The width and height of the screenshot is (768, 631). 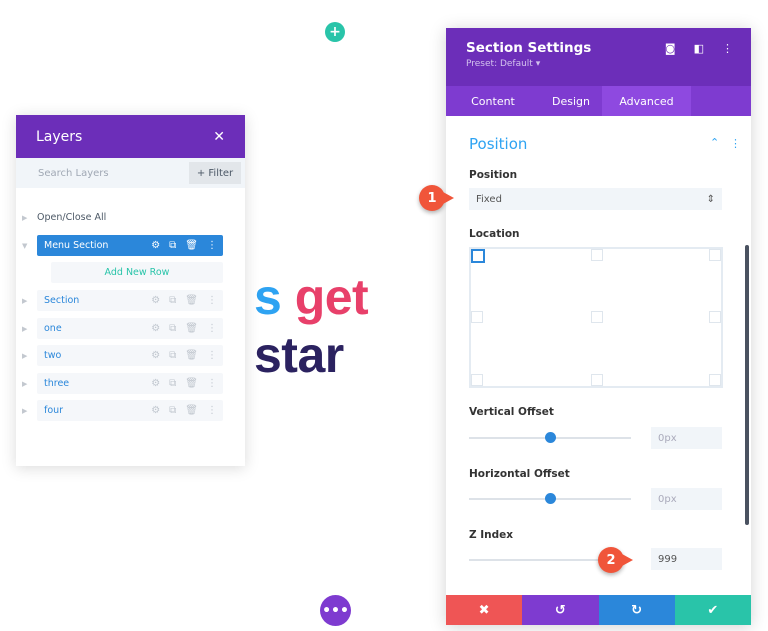 What do you see at coordinates (597, 255) in the screenshot?
I see `location-top-center` at bounding box center [597, 255].